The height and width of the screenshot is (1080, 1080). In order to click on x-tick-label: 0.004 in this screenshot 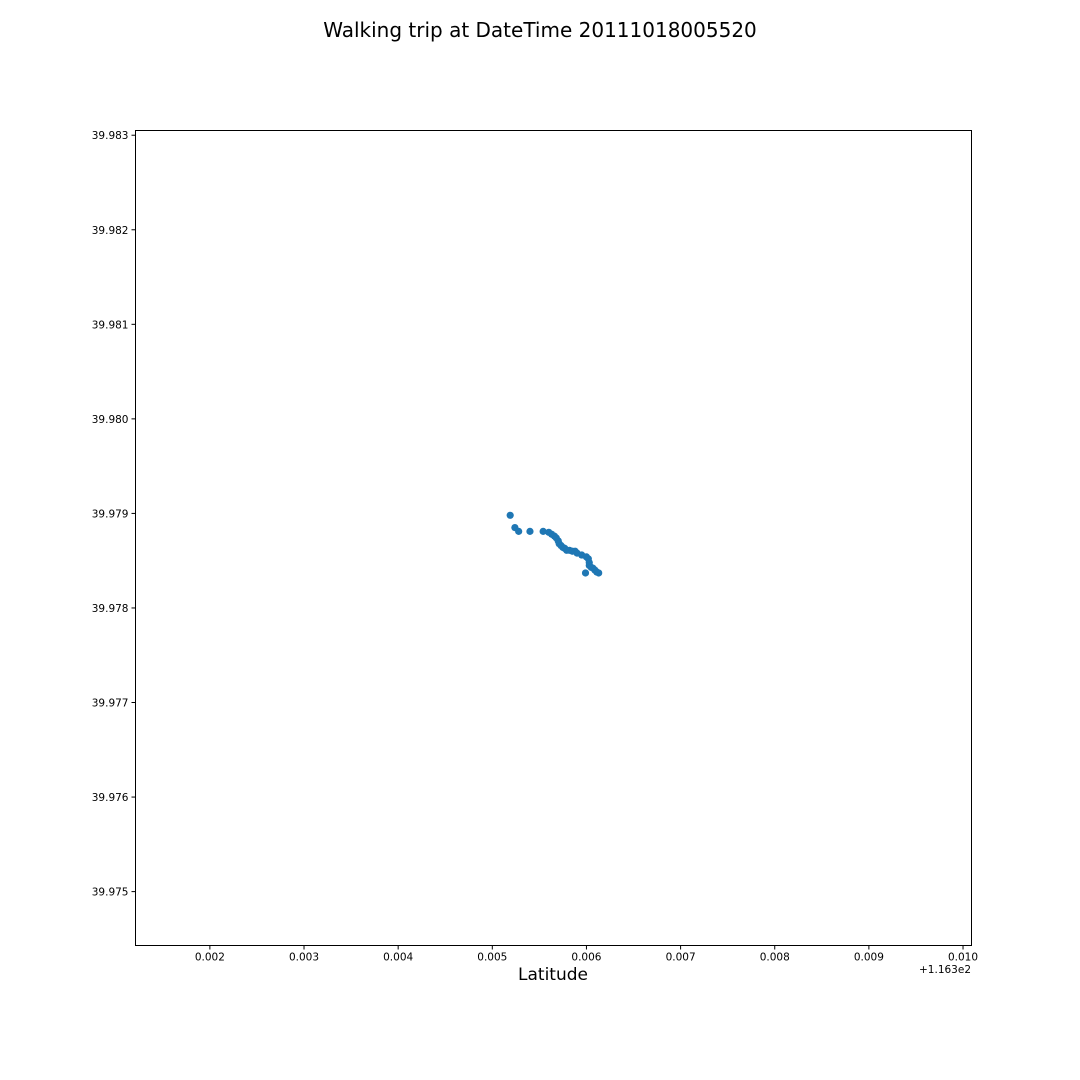, I will do `click(398, 958)`.